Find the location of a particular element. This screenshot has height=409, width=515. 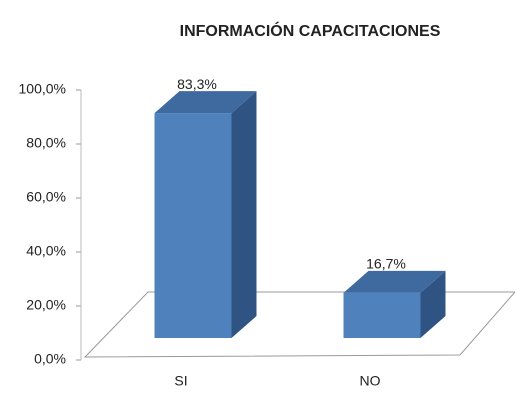

x-tick-label: NO is located at coordinates (370, 381).